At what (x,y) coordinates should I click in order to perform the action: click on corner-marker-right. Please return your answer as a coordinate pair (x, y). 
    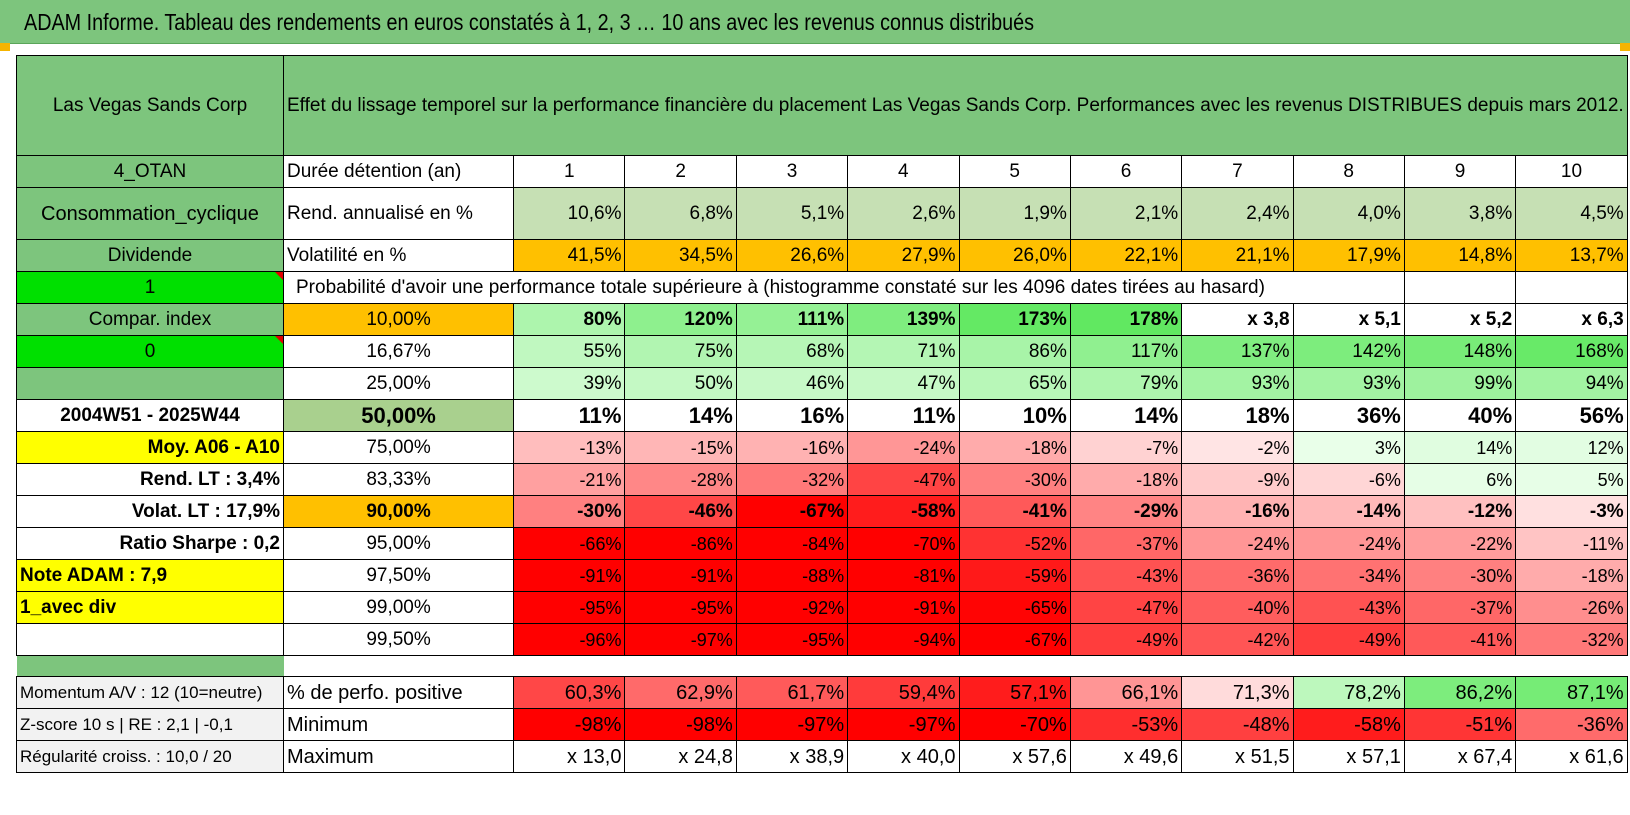
    Looking at the image, I should click on (1625, 47).